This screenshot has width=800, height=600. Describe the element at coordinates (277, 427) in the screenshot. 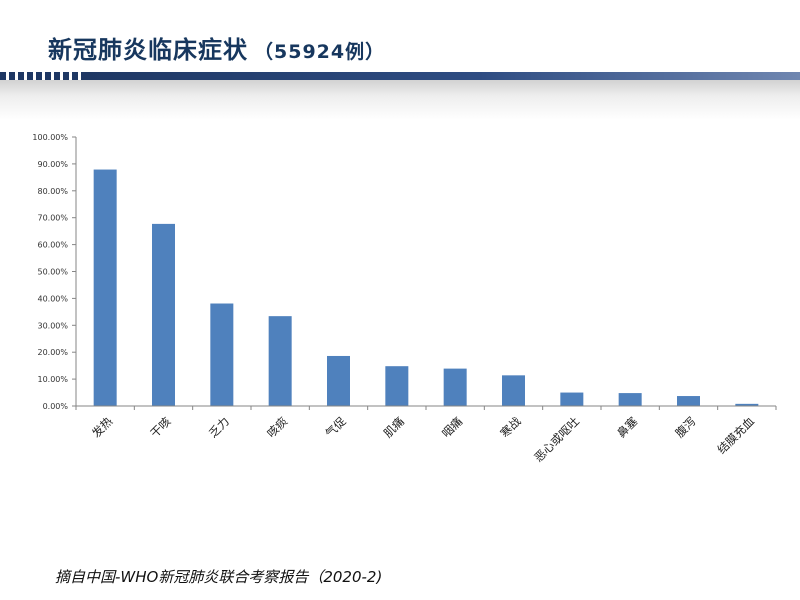

I see `x-tick-label: 咳痰` at that location.